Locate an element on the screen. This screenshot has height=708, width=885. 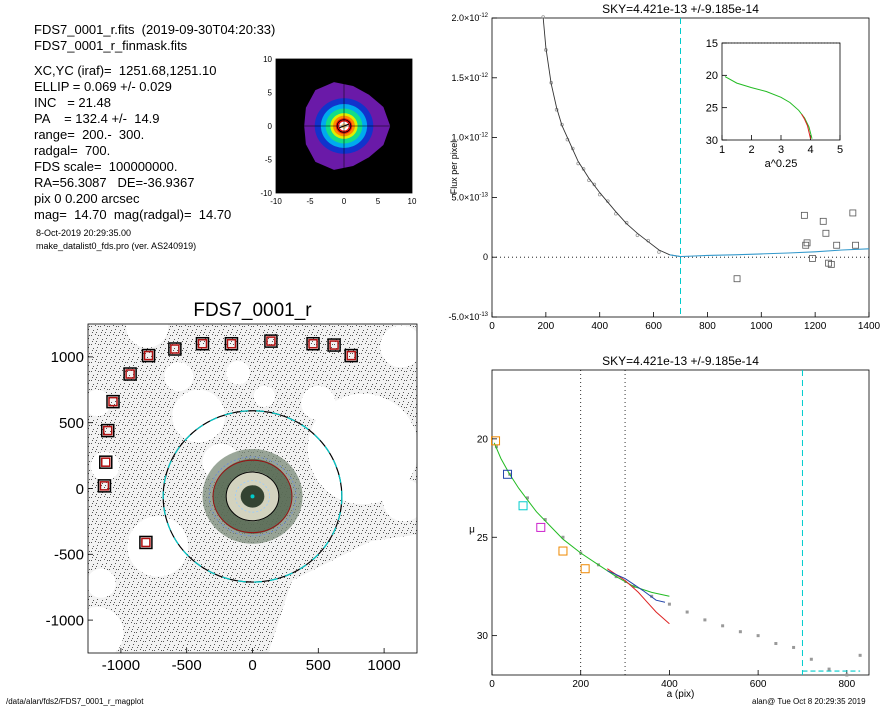
inset-x-tick-label: 1 is located at coordinates (722, 150).